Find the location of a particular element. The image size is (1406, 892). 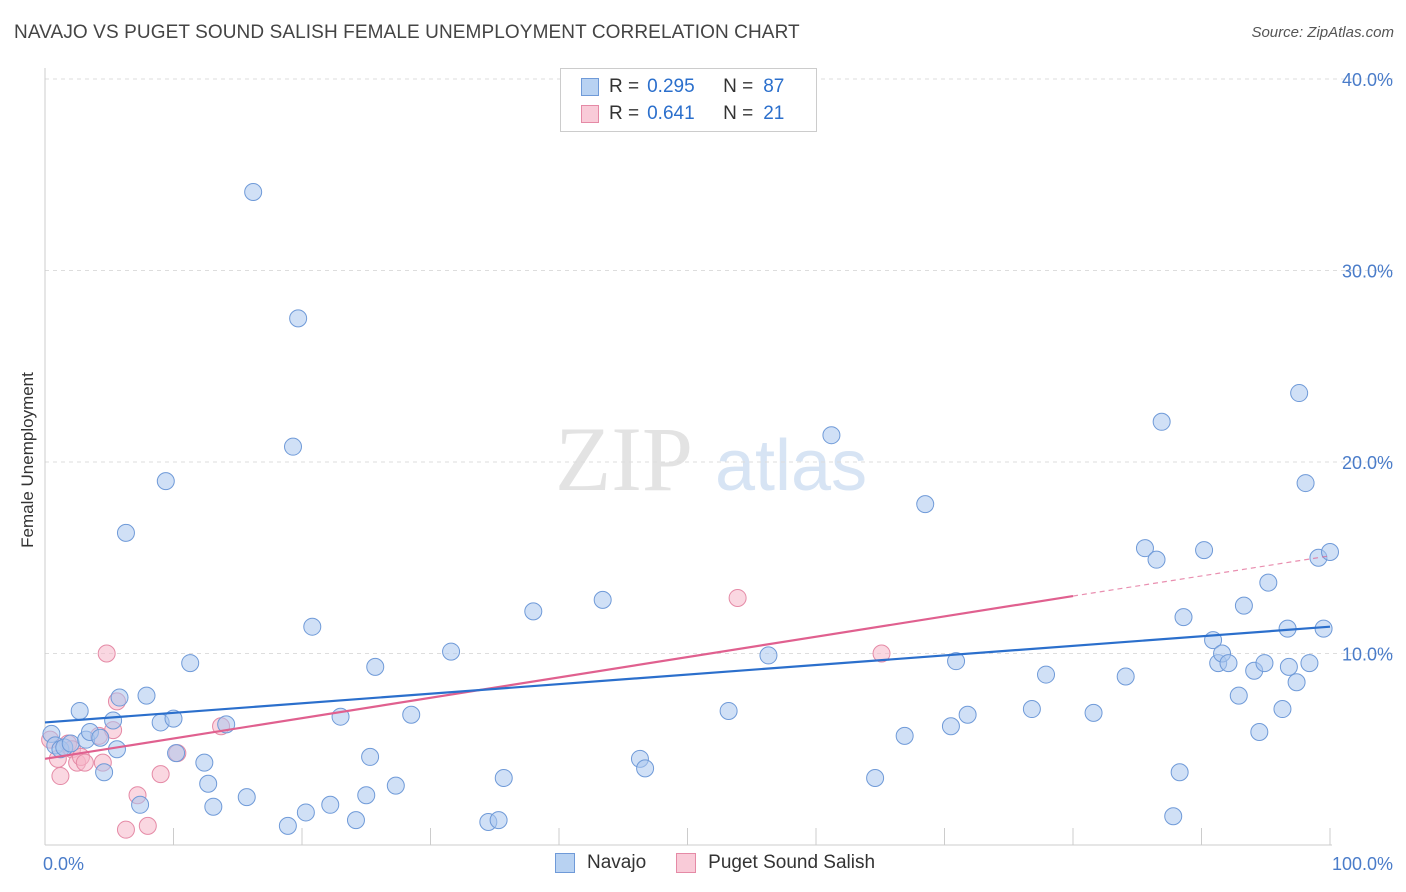

x-tick-label: 0.0% is located at coordinates (63, 864).